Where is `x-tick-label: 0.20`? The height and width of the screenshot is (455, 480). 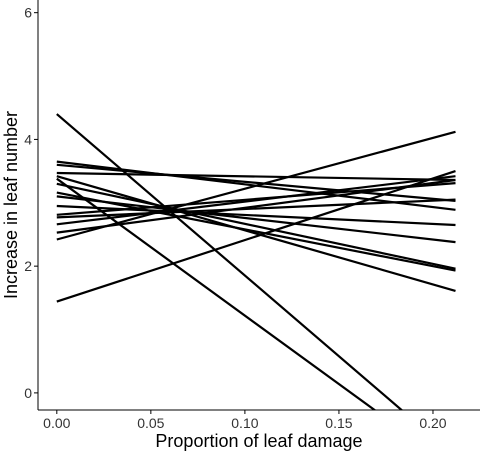
x-tick-label: 0.20 is located at coordinates (432, 423).